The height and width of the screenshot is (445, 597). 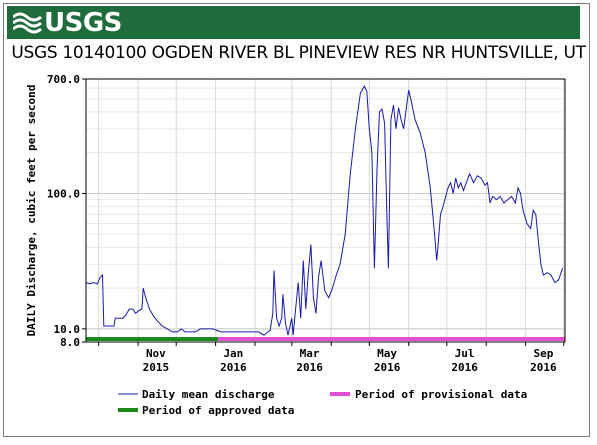 I want to click on x-tick-label: May, so click(x=387, y=353).